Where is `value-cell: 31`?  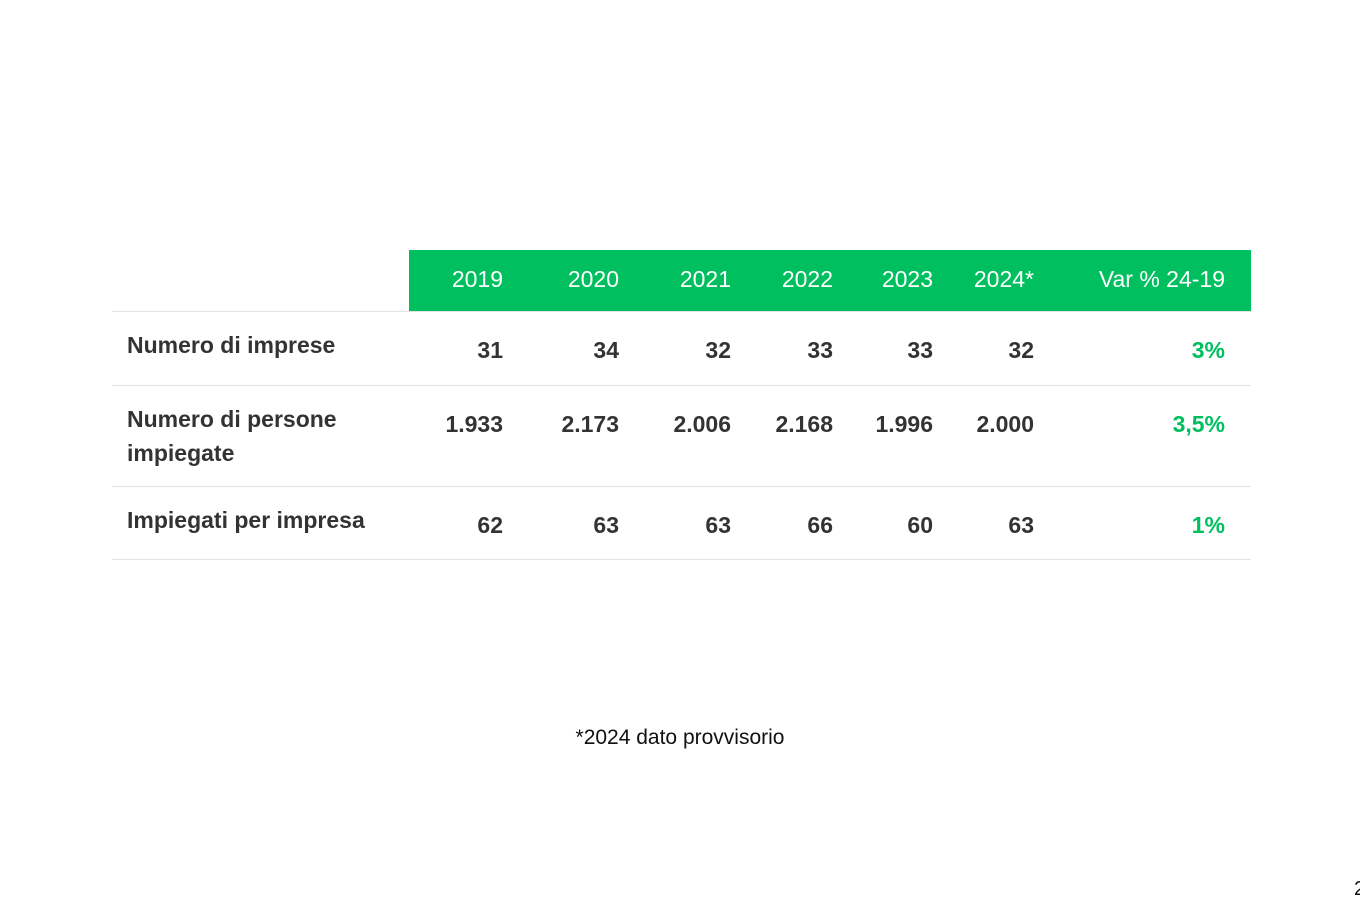
value-cell: 31 is located at coordinates (490, 350).